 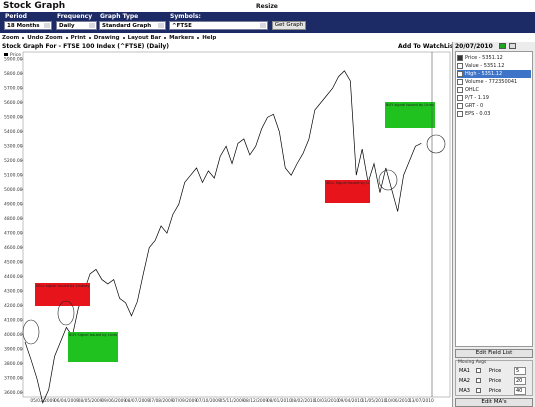 I want to click on y-tick-label: 5500.00, so click(x=13, y=118).